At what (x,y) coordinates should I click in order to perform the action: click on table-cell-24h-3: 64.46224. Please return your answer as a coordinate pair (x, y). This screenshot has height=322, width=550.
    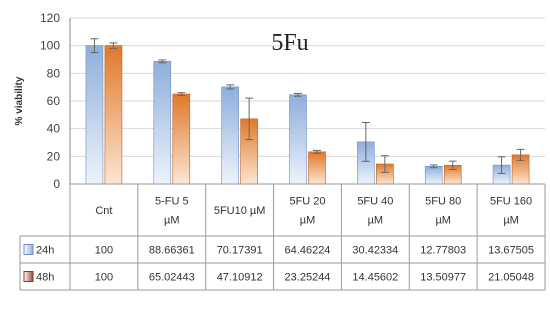
    Looking at the image, I should click on (308, 251).